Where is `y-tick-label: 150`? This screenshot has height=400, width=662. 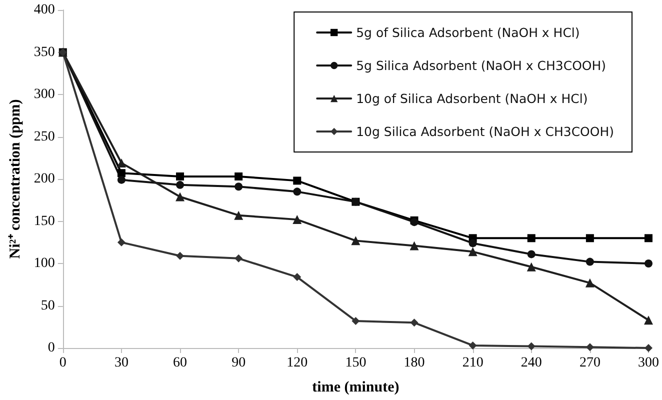 y-tick-label: 150 is located at coordinates (44, 221).